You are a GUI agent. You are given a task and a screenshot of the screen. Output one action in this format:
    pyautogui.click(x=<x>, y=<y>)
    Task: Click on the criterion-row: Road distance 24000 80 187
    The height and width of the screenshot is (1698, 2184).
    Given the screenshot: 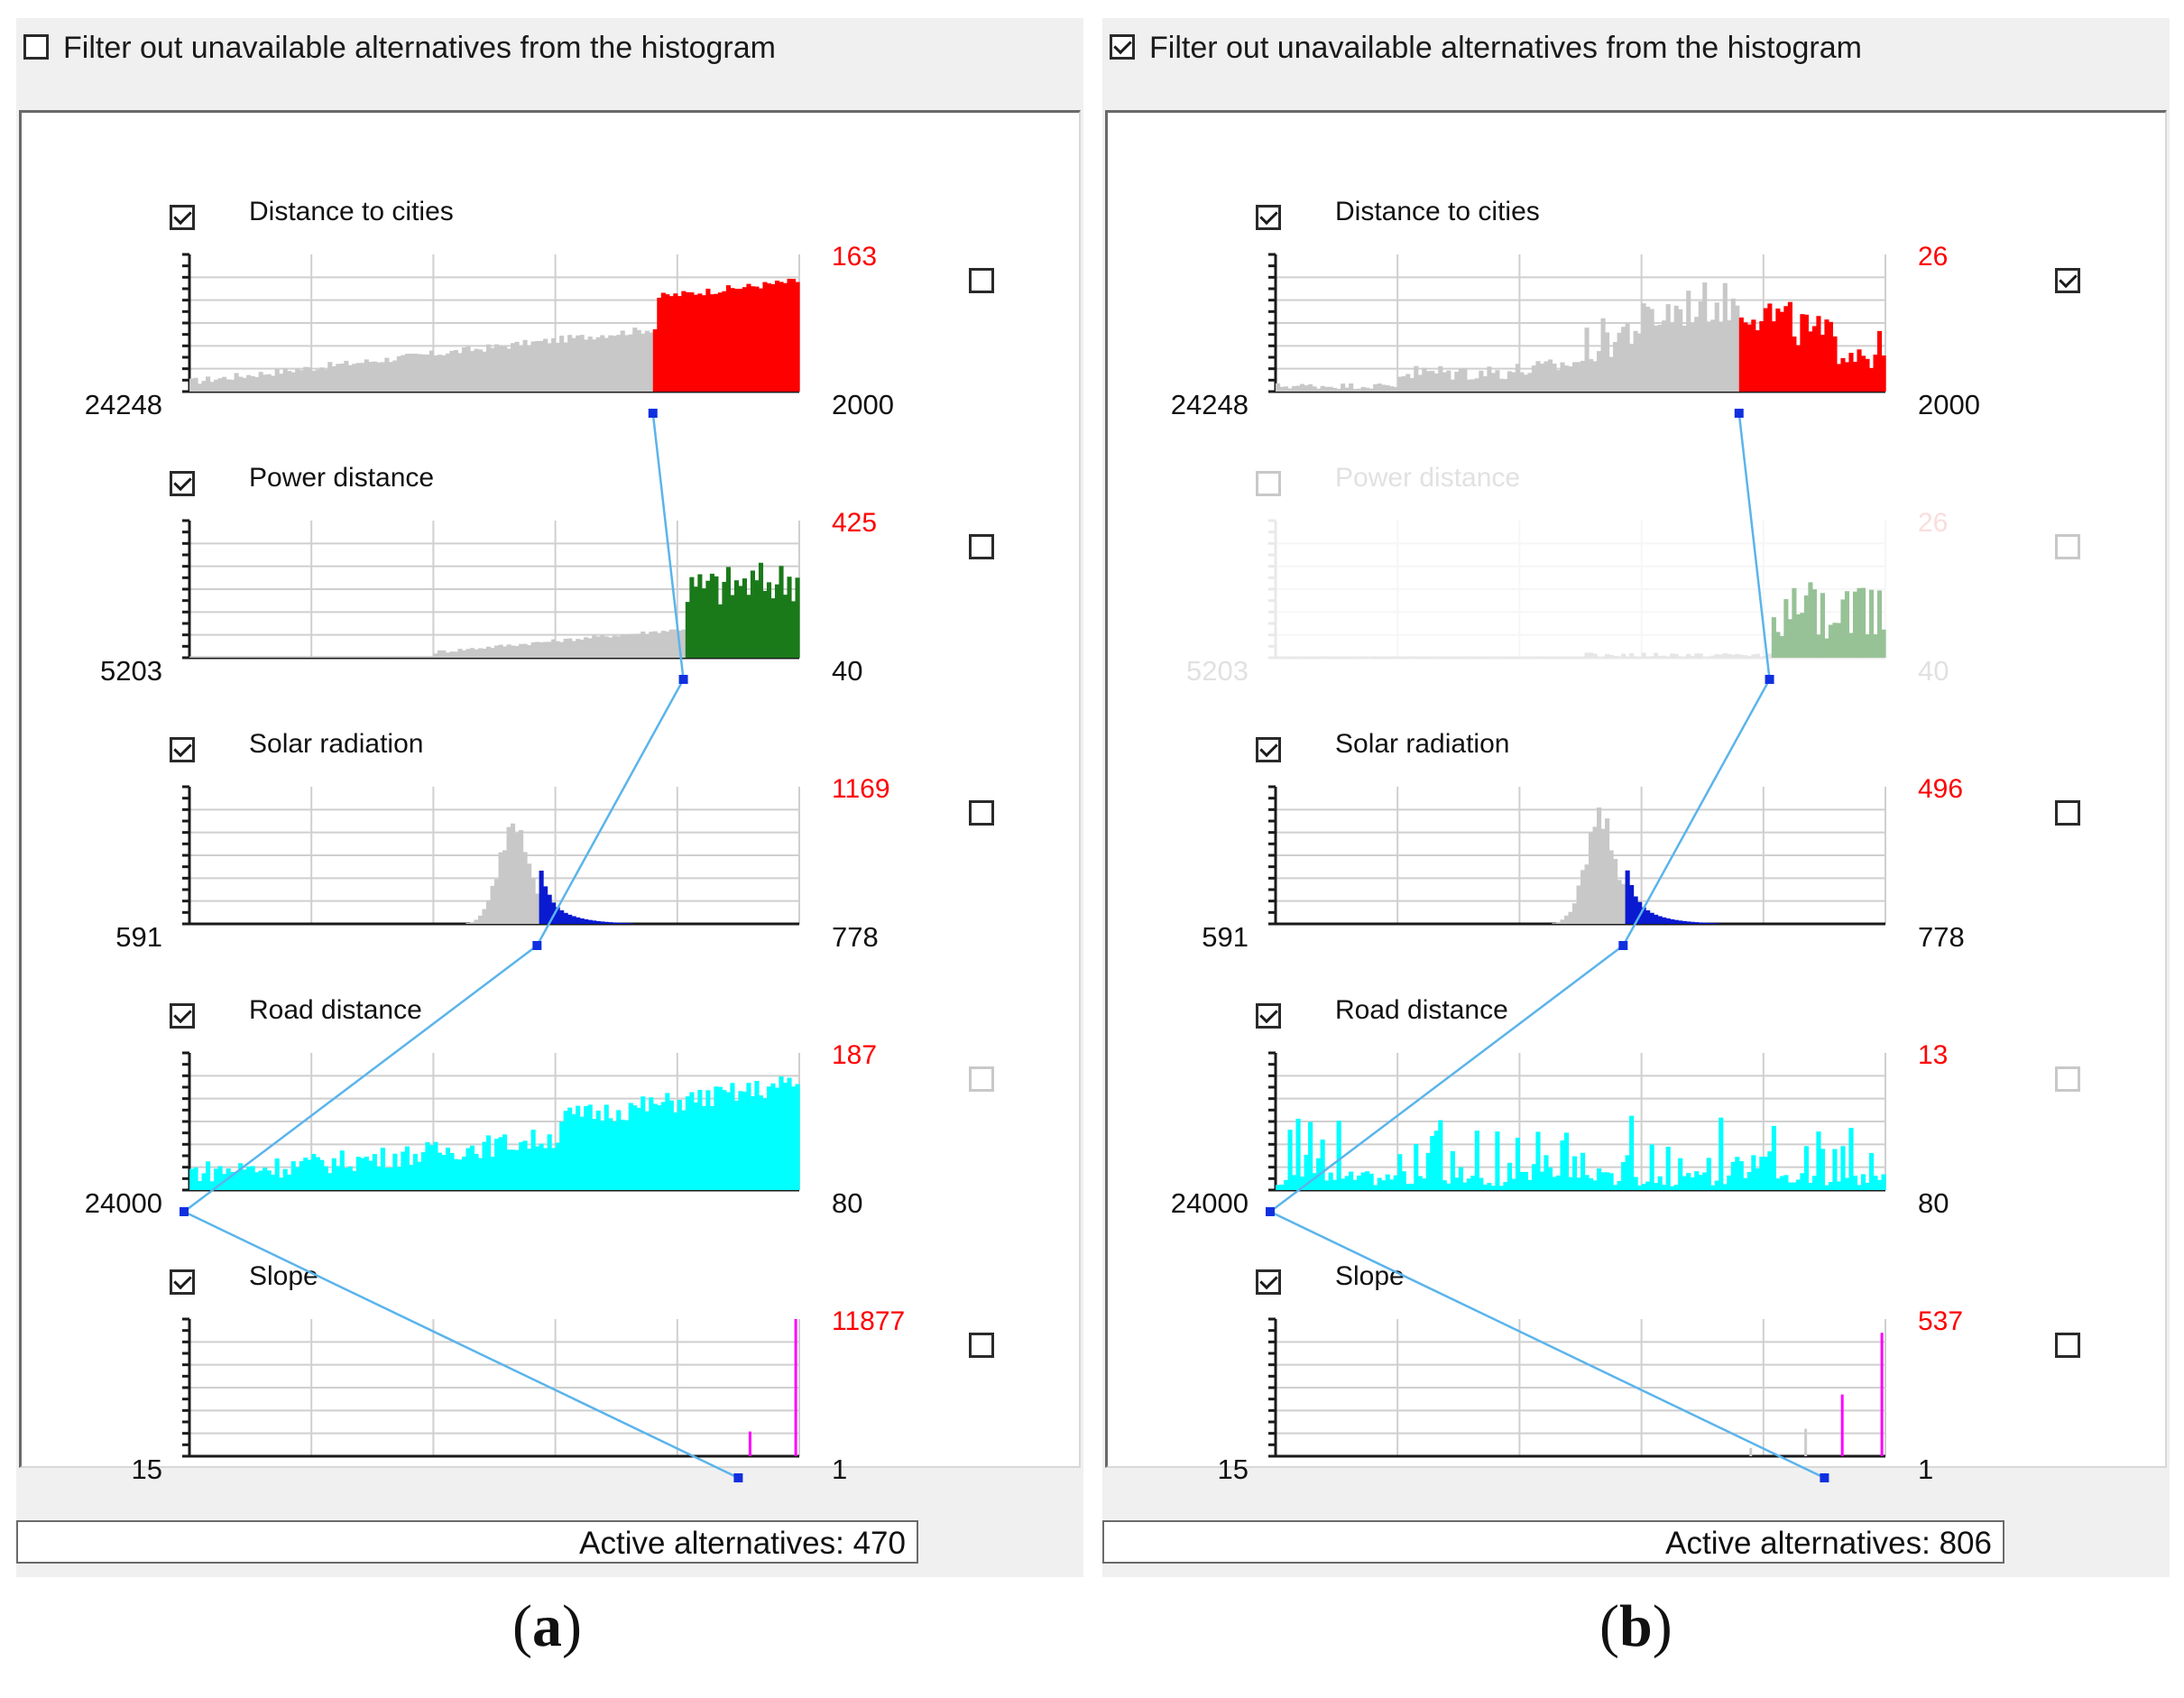 What is the action you would take?
    pyautogui.click(x=481, y=1107)
    